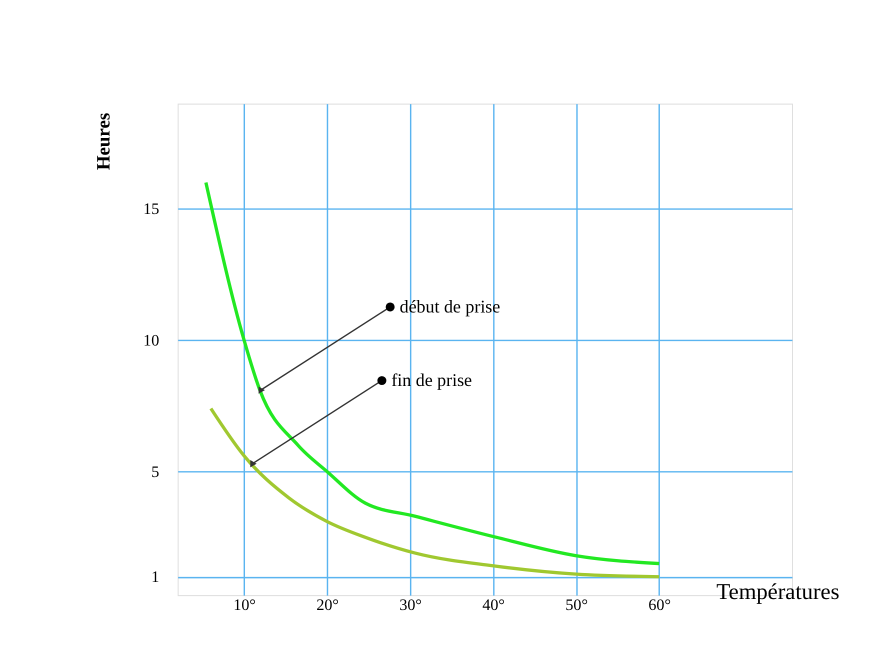 The image size is (878, 671). What do you see at coordinates (778, 591) in the screenshot?
I see `x-axis-title: Températures` at bounding box center [778, 591].